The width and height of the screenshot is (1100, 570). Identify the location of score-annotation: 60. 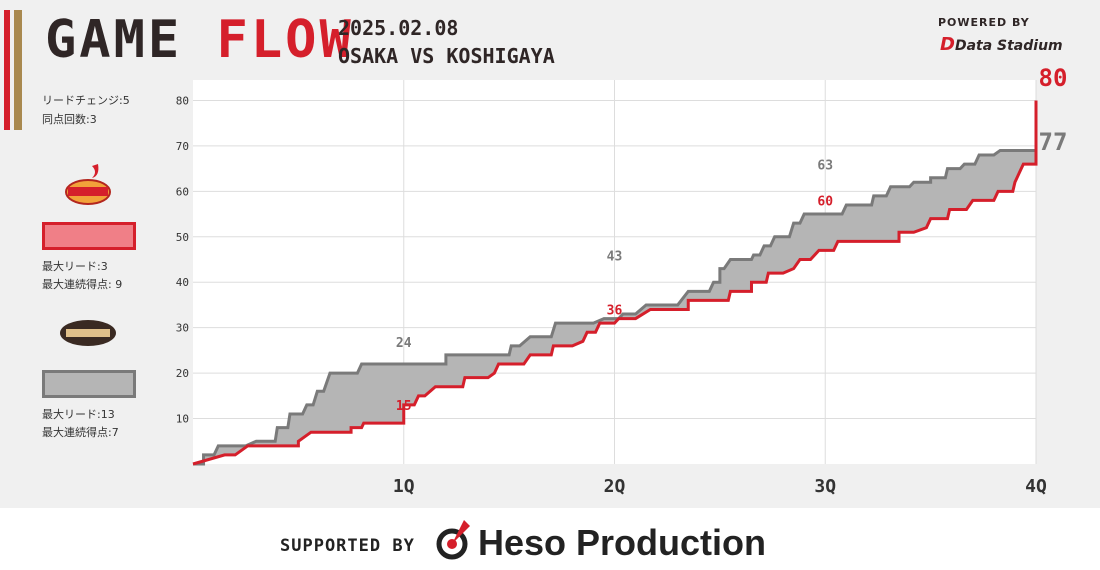
(825, 201).